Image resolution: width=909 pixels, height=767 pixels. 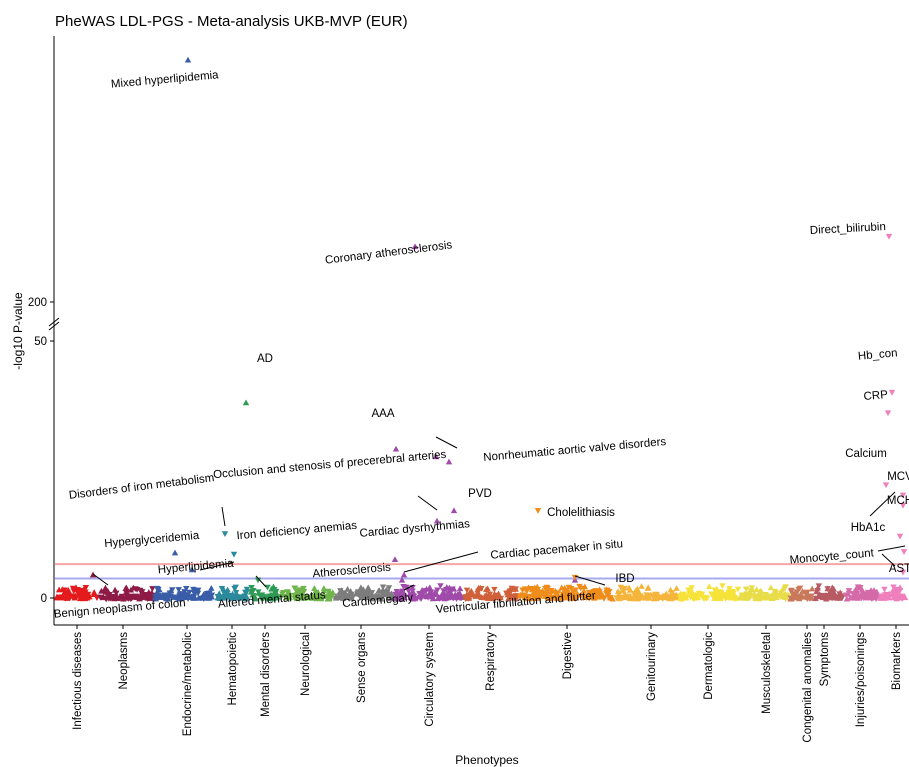 I want to click on x-tick-label: Endocrine/metabolic, so click(x=188, y=684).